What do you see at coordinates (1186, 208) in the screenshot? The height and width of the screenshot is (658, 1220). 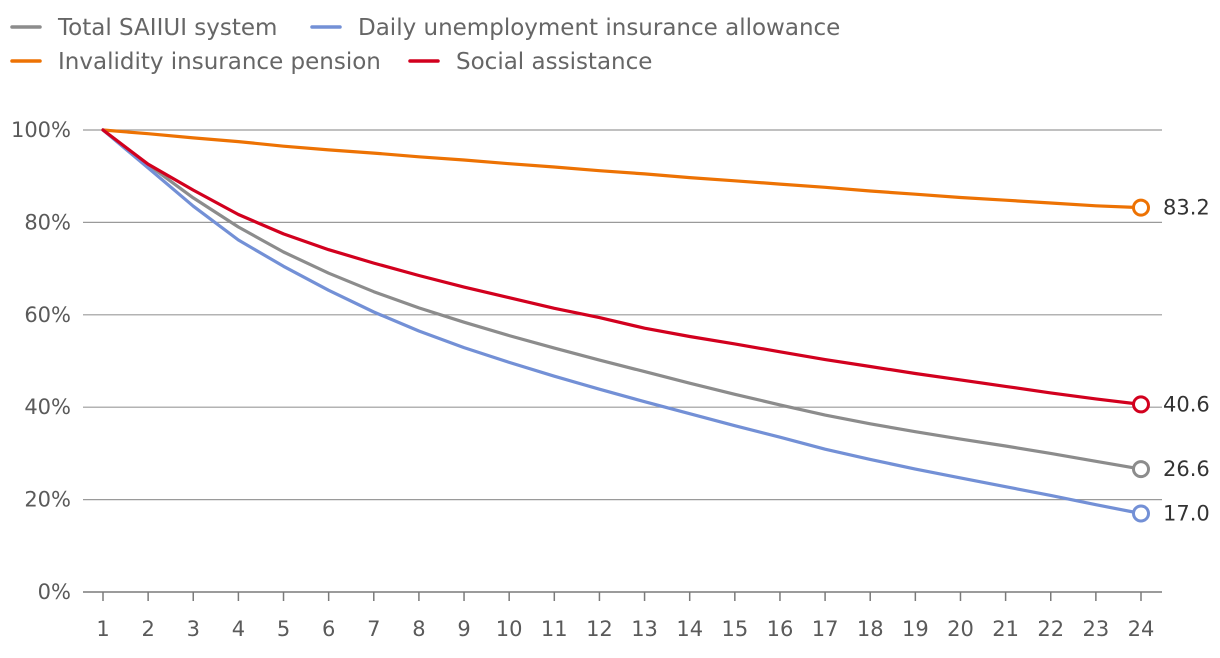 I see `end-value-label: 83.2` at bounding box center [1186, 208].